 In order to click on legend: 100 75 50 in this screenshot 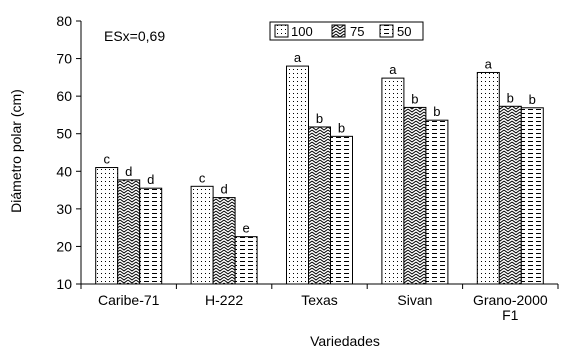, I will do `click(346, 31)`.